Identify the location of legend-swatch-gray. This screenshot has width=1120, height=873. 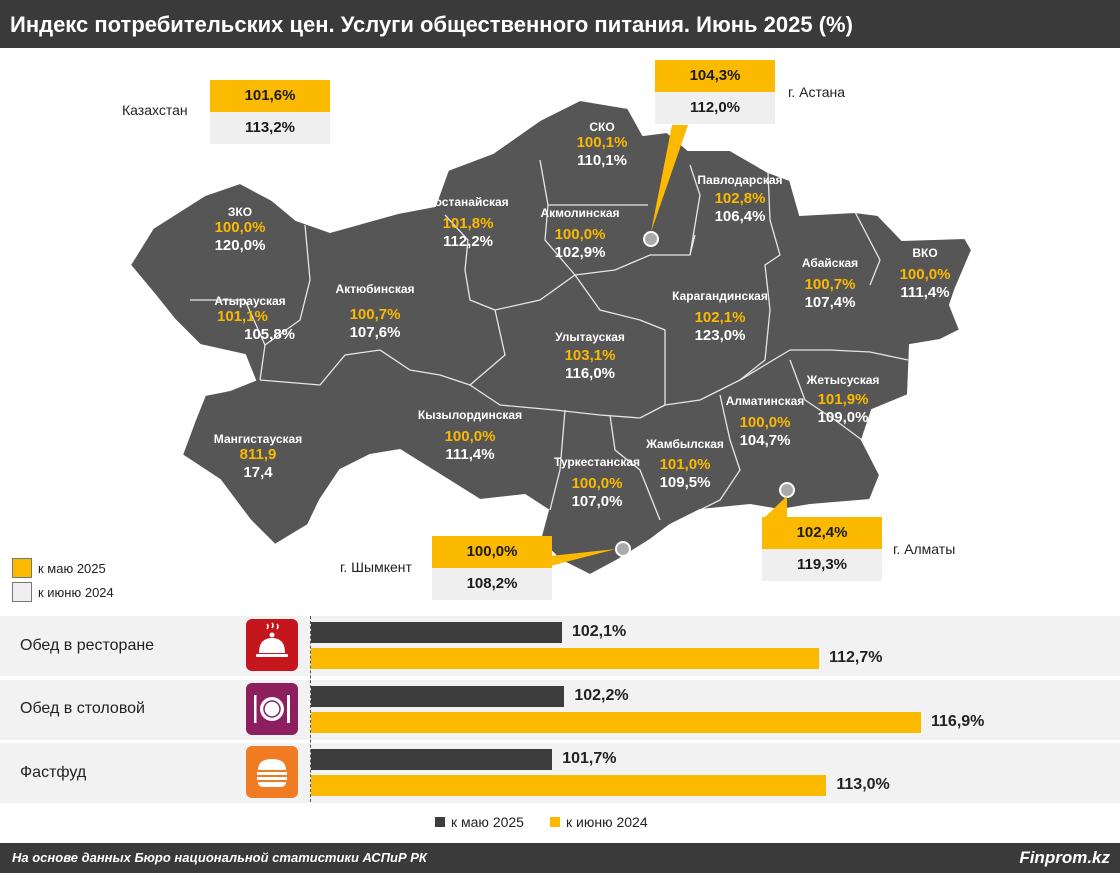
(22, 592).